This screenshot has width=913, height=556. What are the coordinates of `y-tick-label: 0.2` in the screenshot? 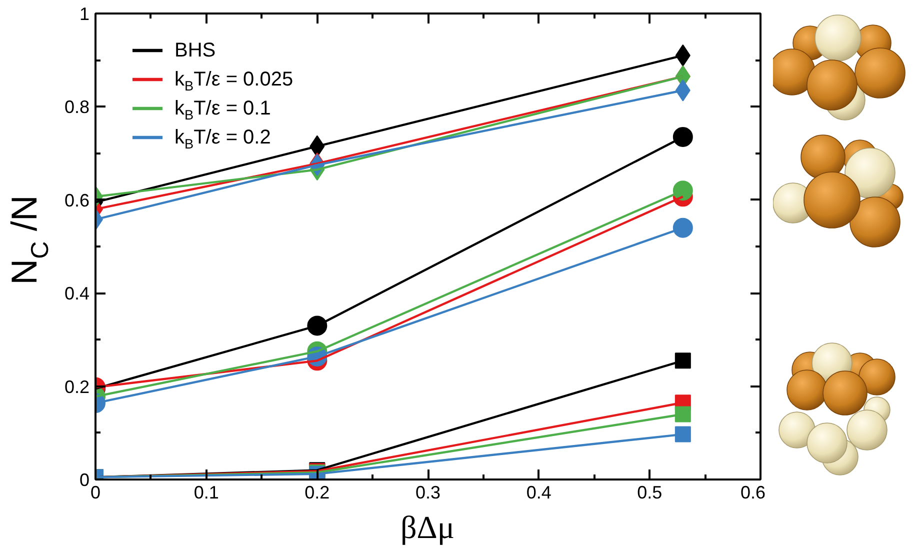 It's located at (77, 386).